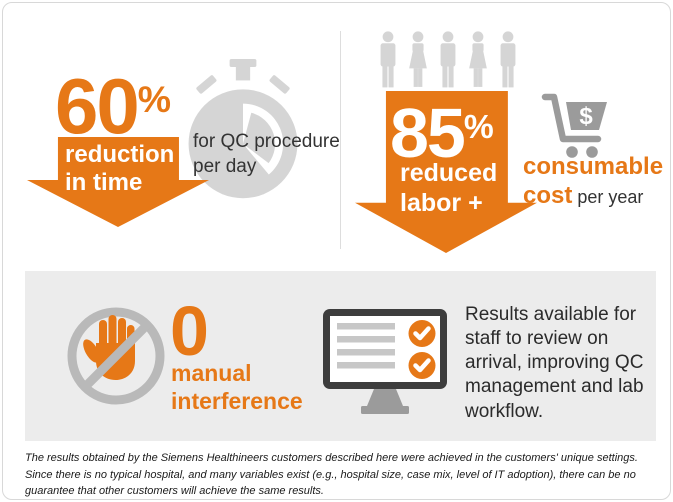 The image size is (673, 502). I want to click on reduction-line2: in time, so click(104, 183).